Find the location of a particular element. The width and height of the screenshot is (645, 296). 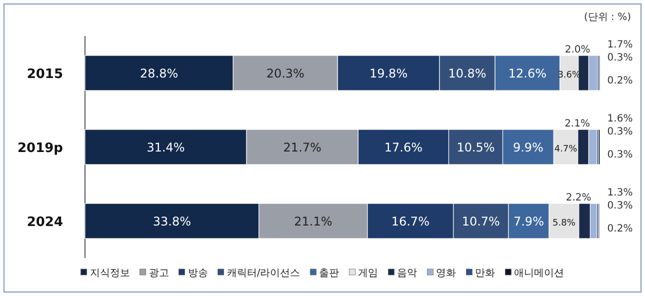

data-label: 2.1% is located at coordinates (577, 124).